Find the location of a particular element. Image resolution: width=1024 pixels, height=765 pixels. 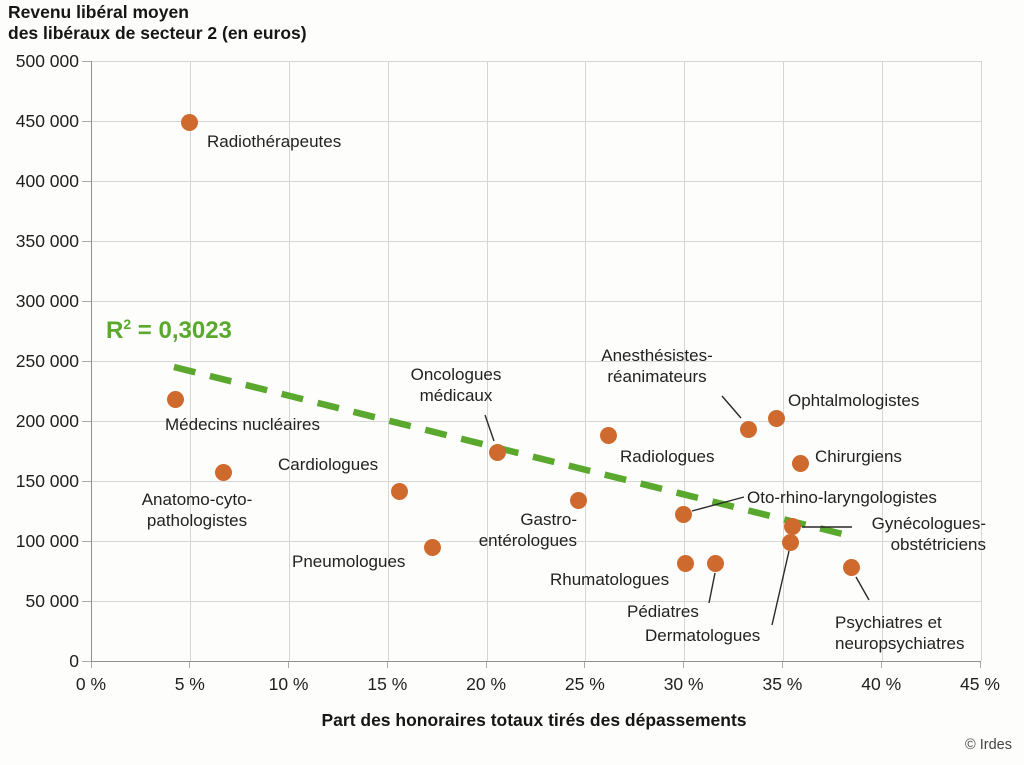

y-tick-label: 350 000 is located at coordinates (47, 240).